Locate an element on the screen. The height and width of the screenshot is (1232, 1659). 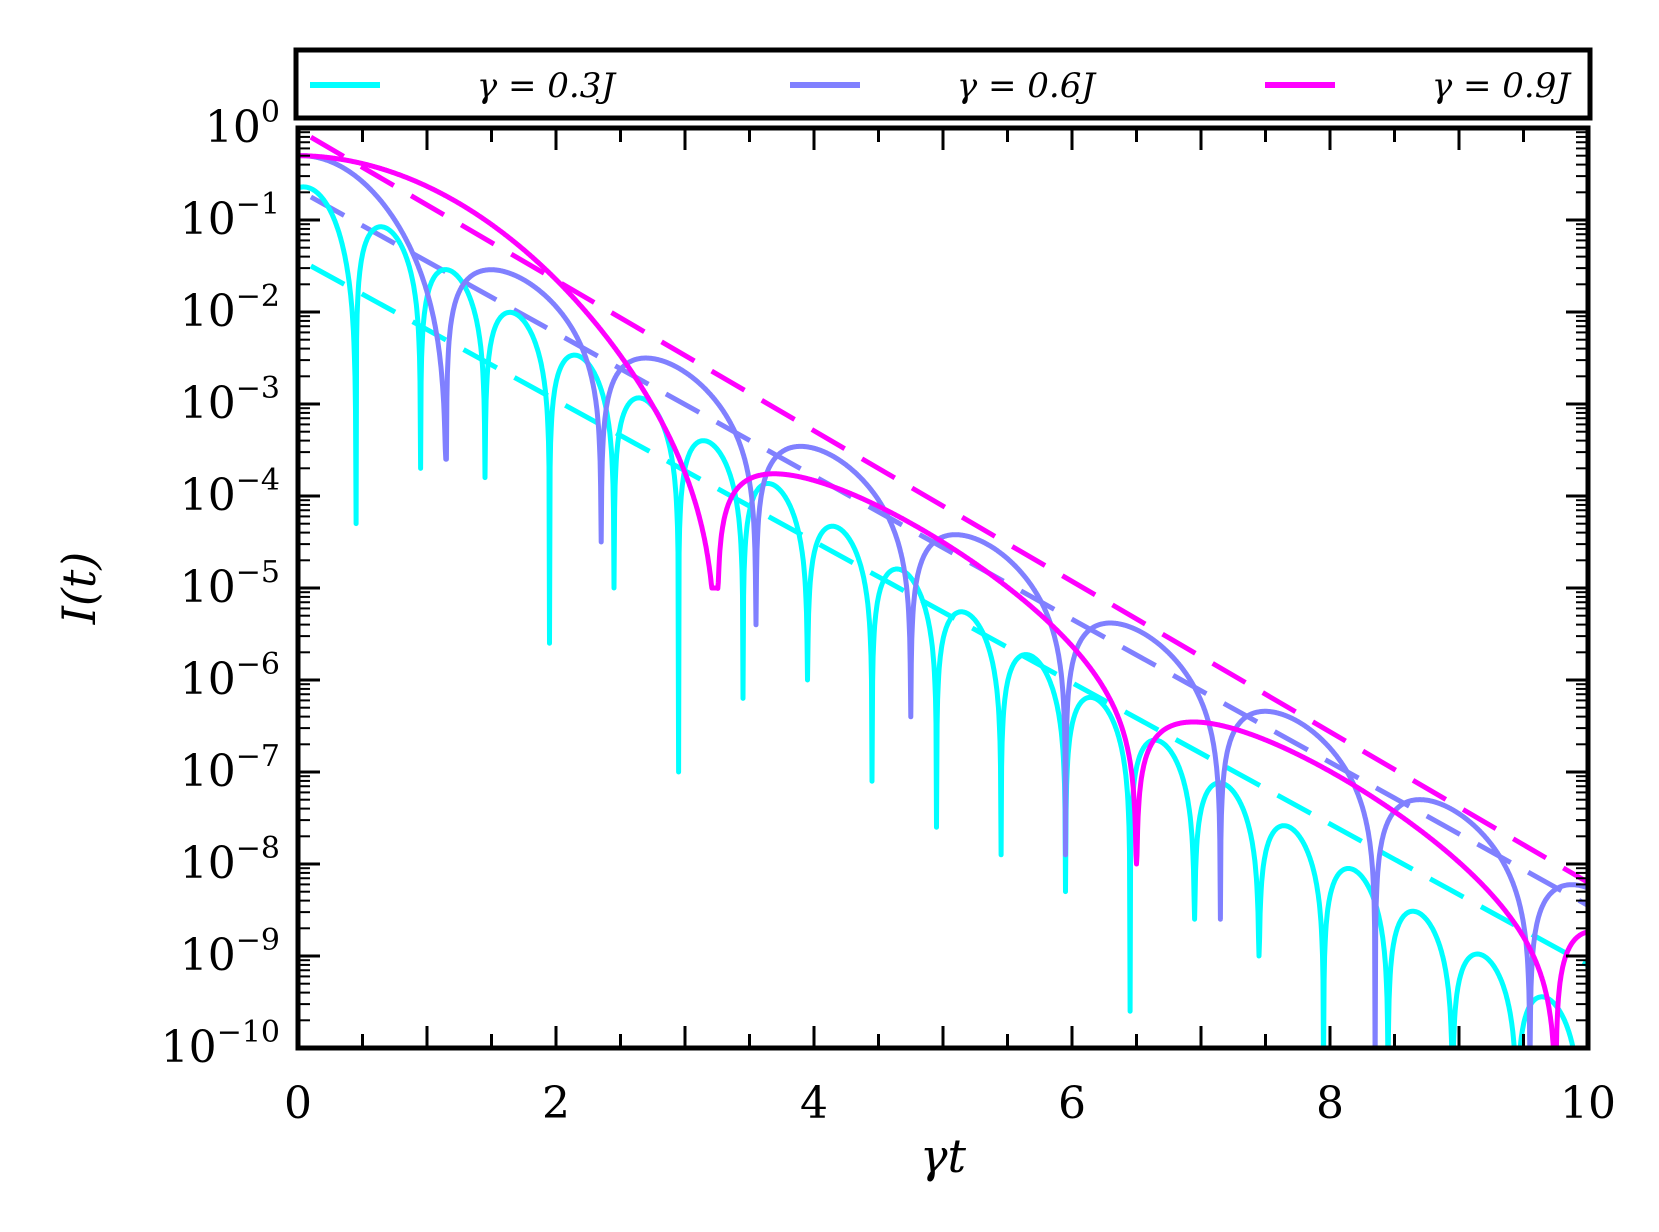
legend-entry: γ = 0.6J is located at coordinates (943, 86).